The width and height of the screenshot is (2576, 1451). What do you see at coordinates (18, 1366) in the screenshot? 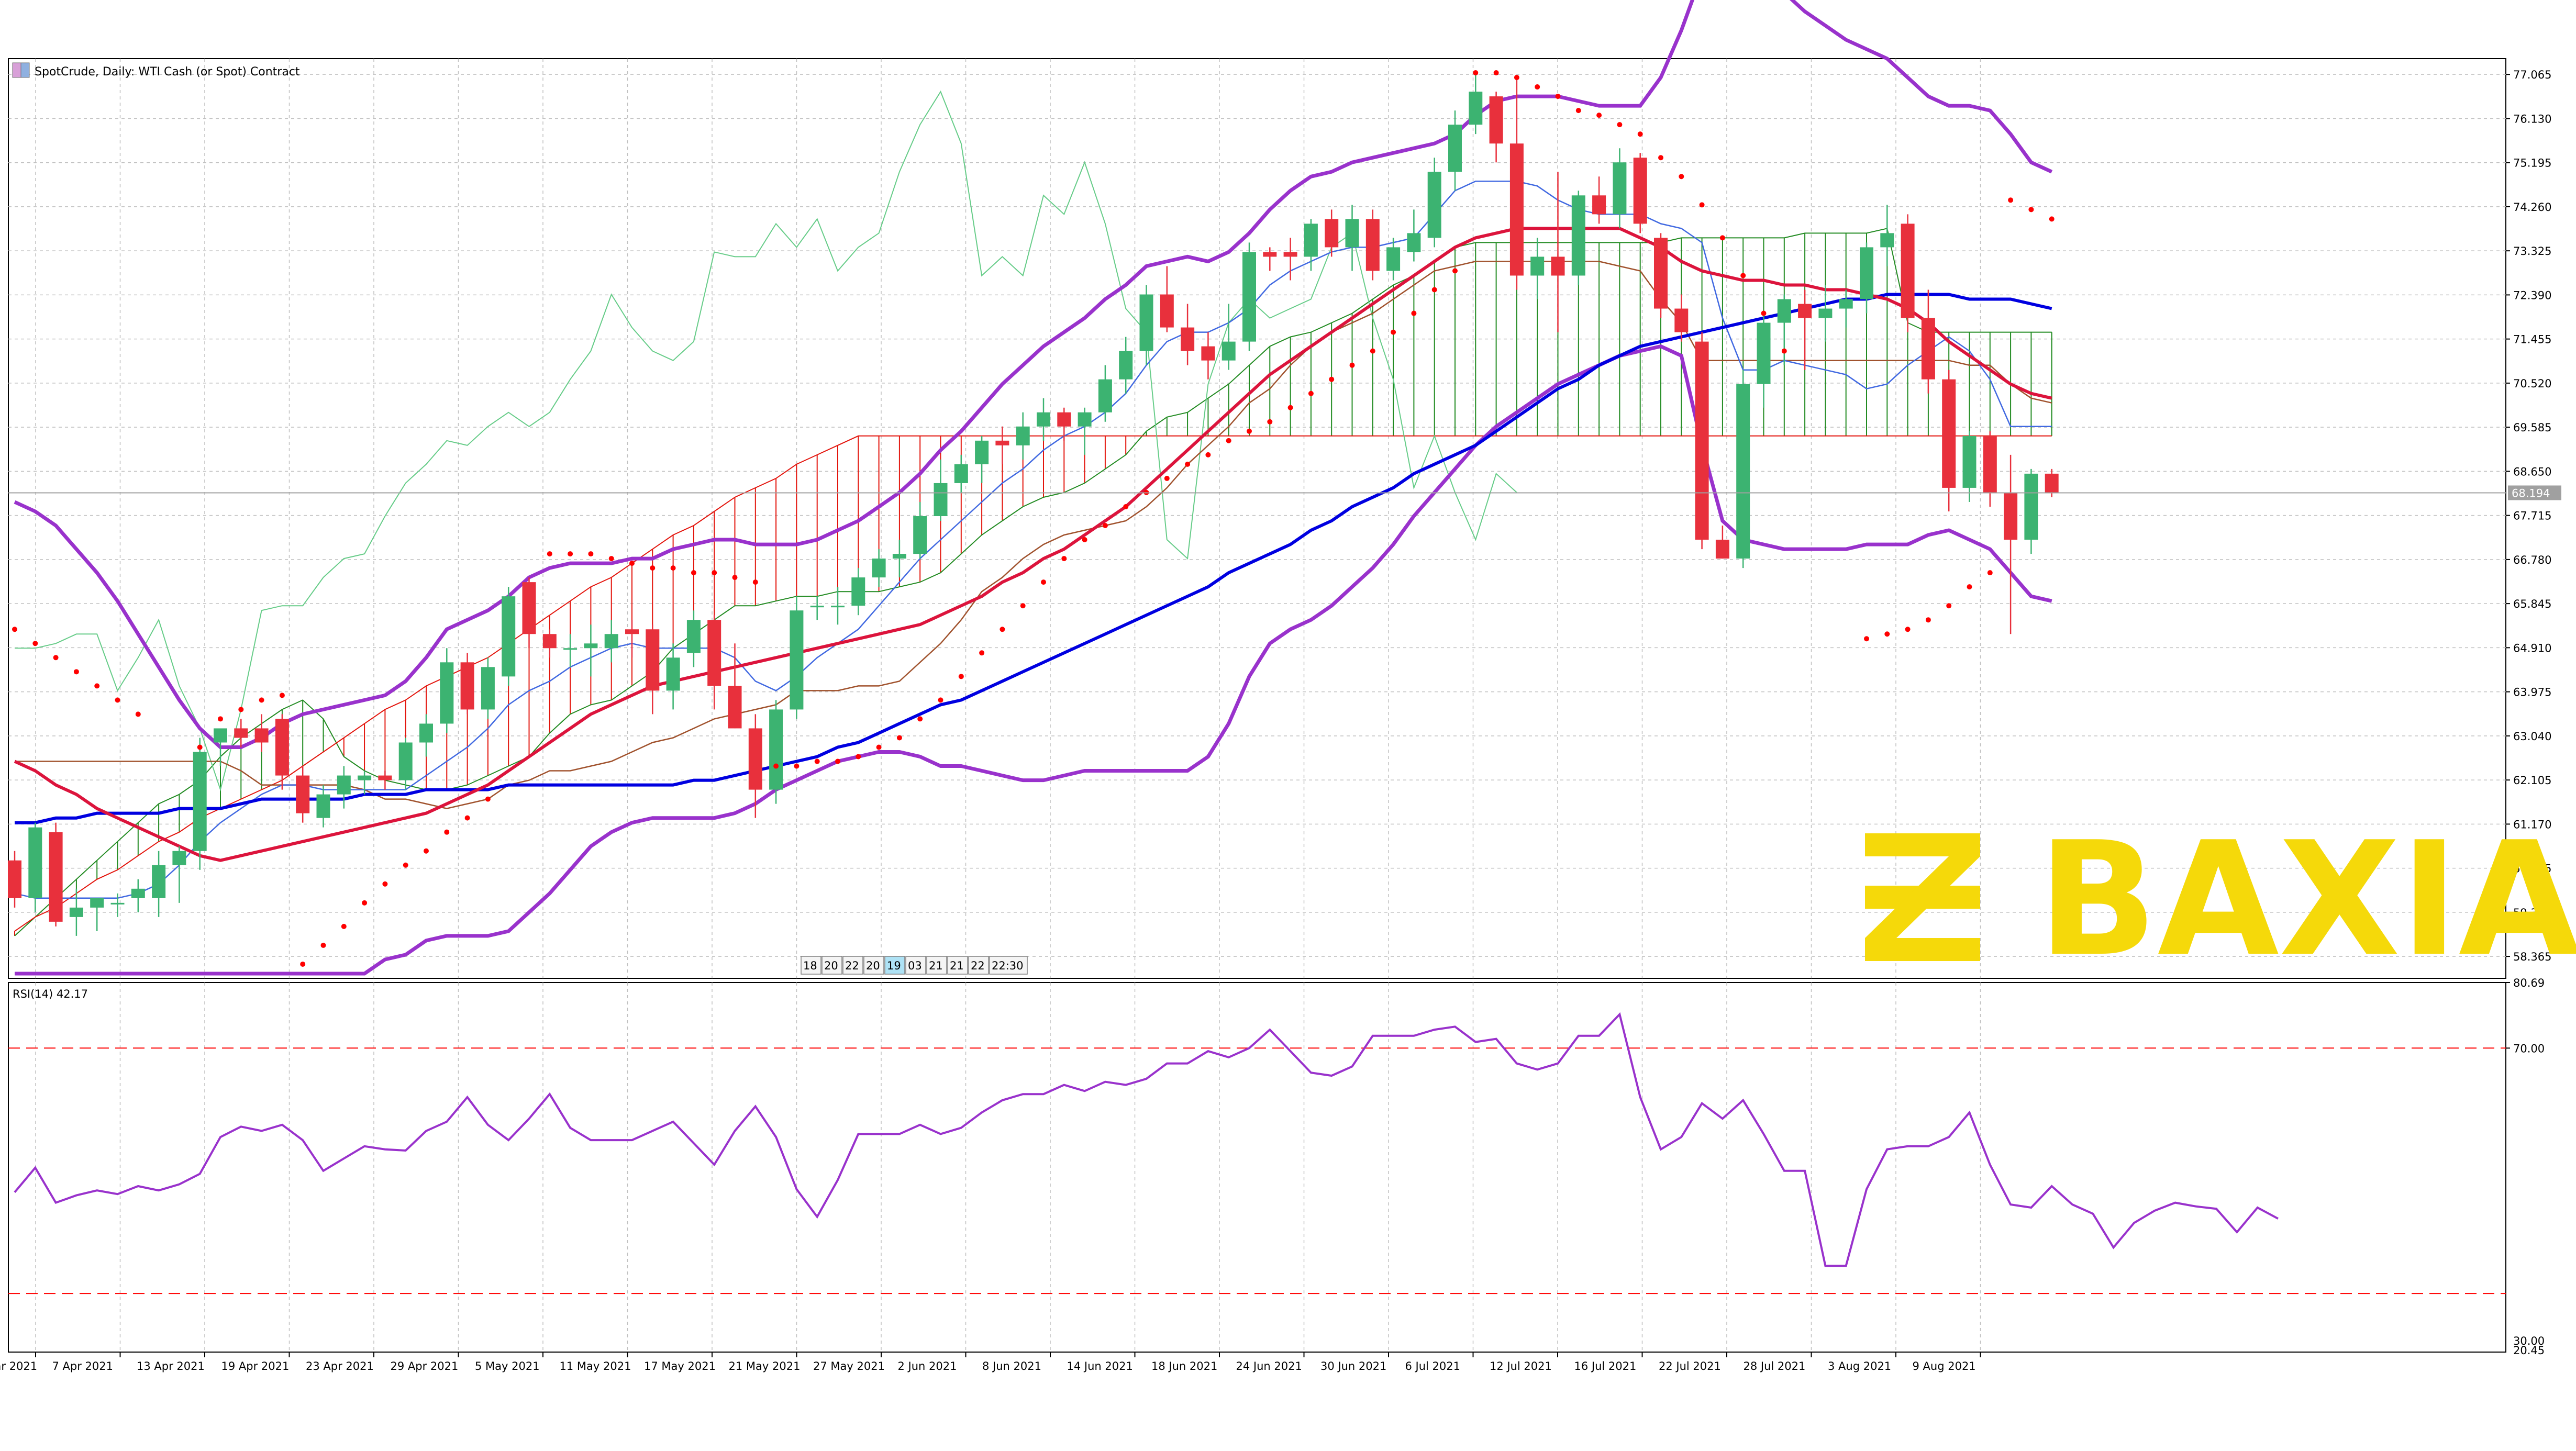
I see `date-label: 31 Mar 2021` at bounding box center [18, 1366].